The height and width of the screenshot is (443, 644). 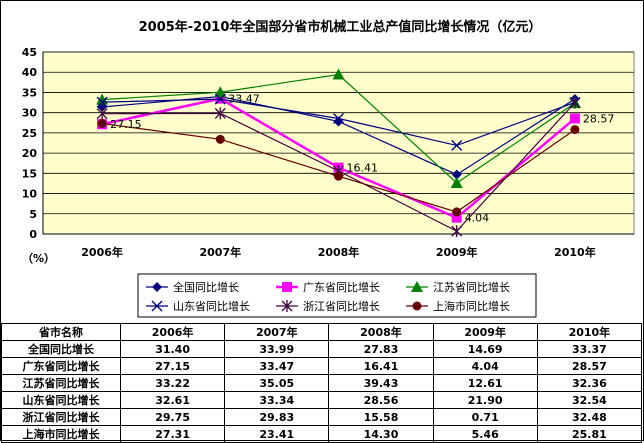 I want to click on table-cell: 31.40, so click(x=172, y=349).